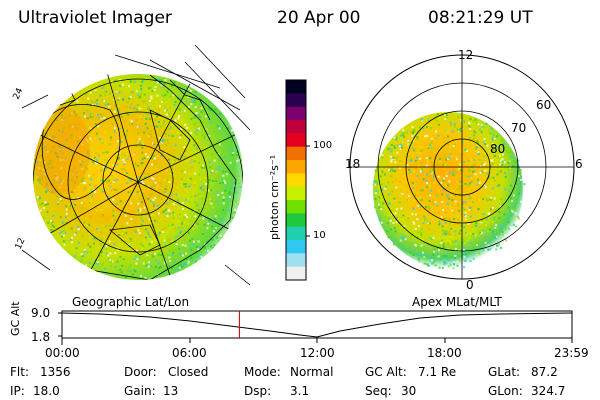  I want to click on mlat-label-60: 60, so click(544, 105).